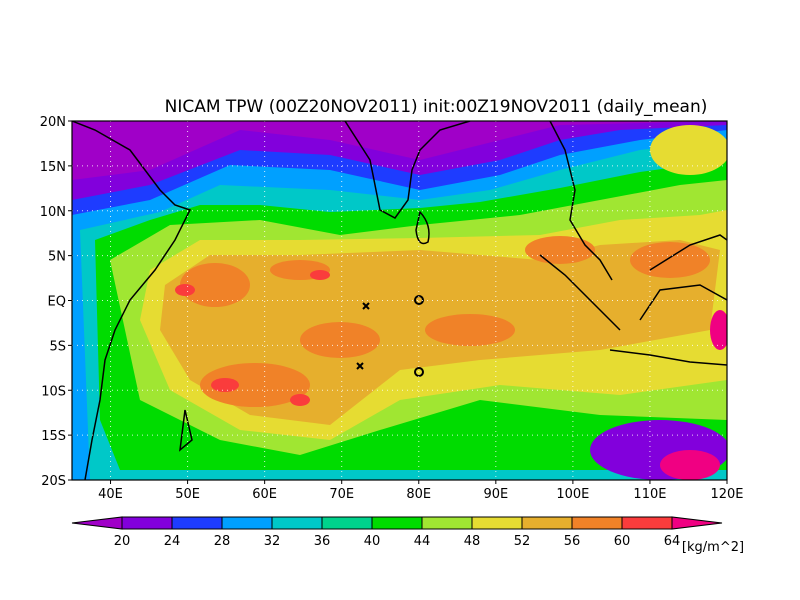  I want to click on lat-tick-label: EQ, so click(57, 302).